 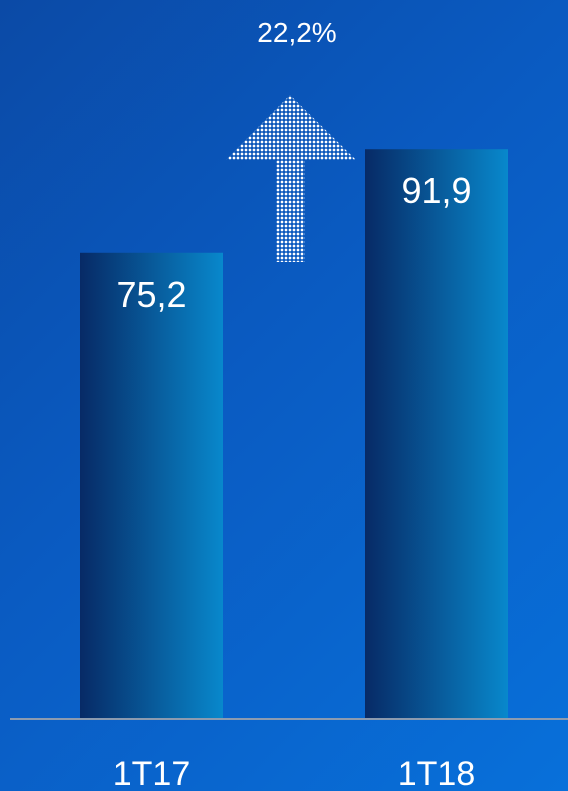 I want to click on dotted-up-arrow-icon, so click(x=291, y=178).